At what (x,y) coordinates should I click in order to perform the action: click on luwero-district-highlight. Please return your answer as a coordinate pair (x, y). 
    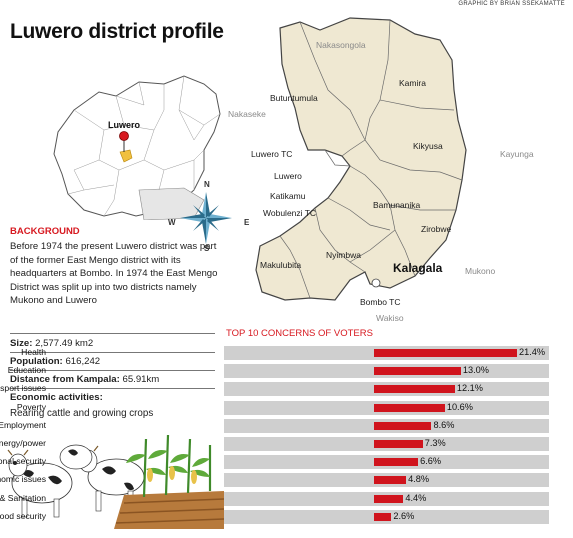
    Looking at the image, I should click on (126, 156).